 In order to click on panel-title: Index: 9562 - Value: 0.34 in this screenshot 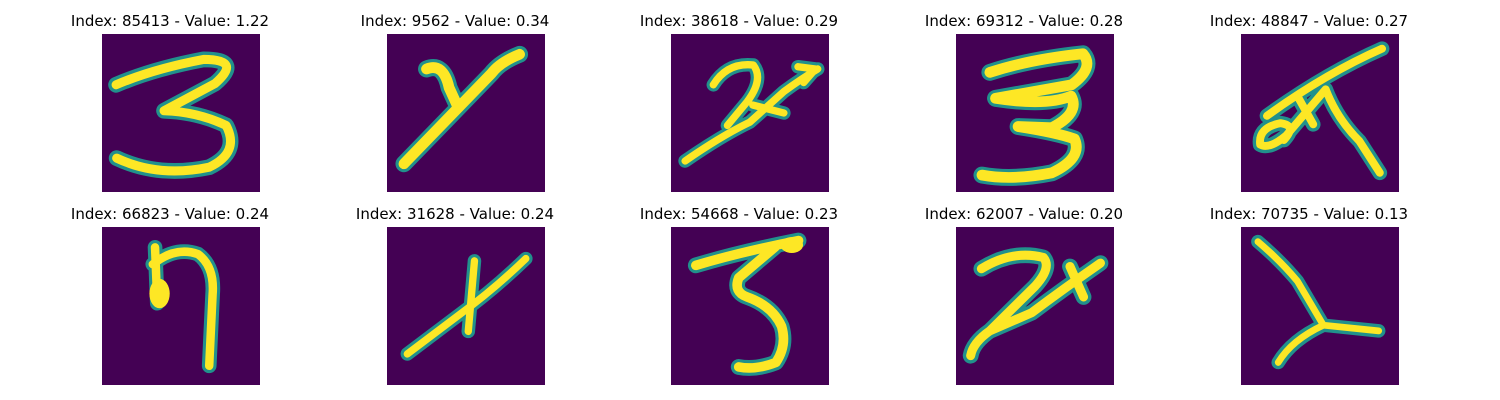, I will do `click(455, 21)`.